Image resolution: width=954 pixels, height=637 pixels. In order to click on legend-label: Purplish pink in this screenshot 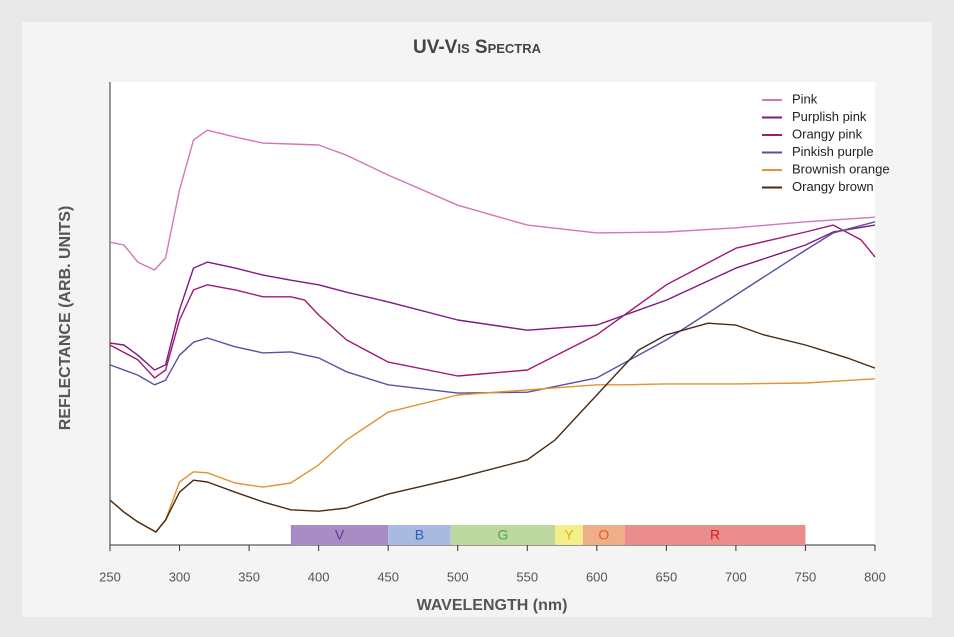, I will do `click(829, 116)`.